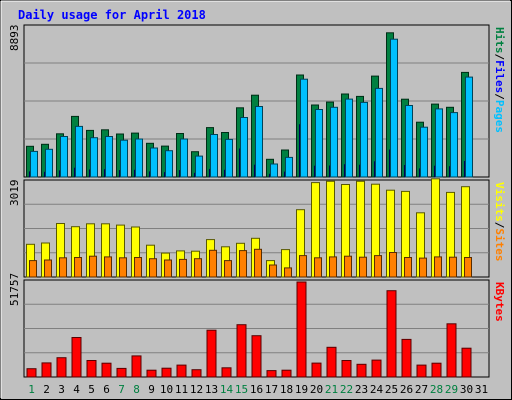 Image resolution: width=512 pixels, height=400 pixels. What do you see at coordinates (196, 389) in the screenshot?
I see `x-tick-label-day-12: 12` at bounding box center [196, 389].